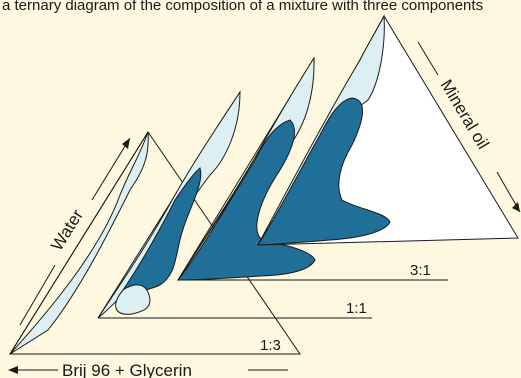 The height and width of the screenshot is (378, 521). What do you see at coordinates (420, 270) in the screenshot?
I see `ratio-label-3-1: 3:1` at bounding box center [420, 270].